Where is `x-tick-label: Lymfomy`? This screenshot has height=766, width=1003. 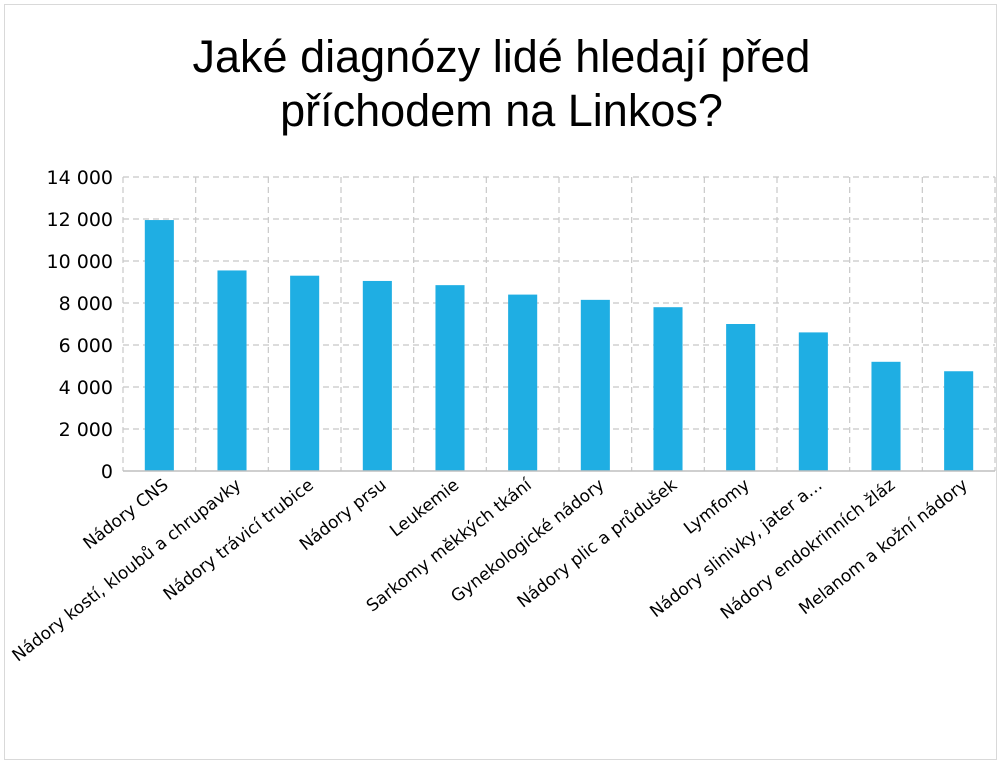
x-tick-label: Lymfomy is located at coordinates (716, 507).